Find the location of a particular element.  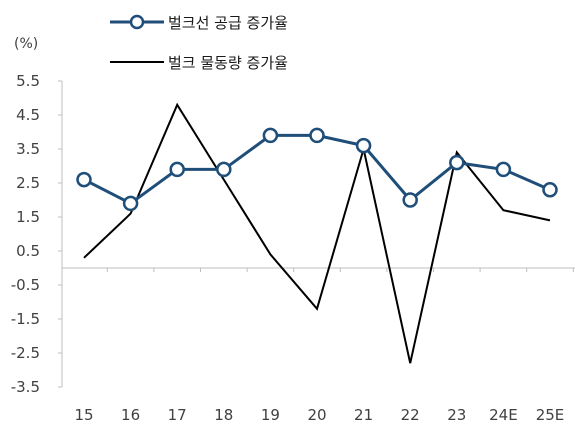

x-tick-label: 25E is located at coordinates (550, 415).